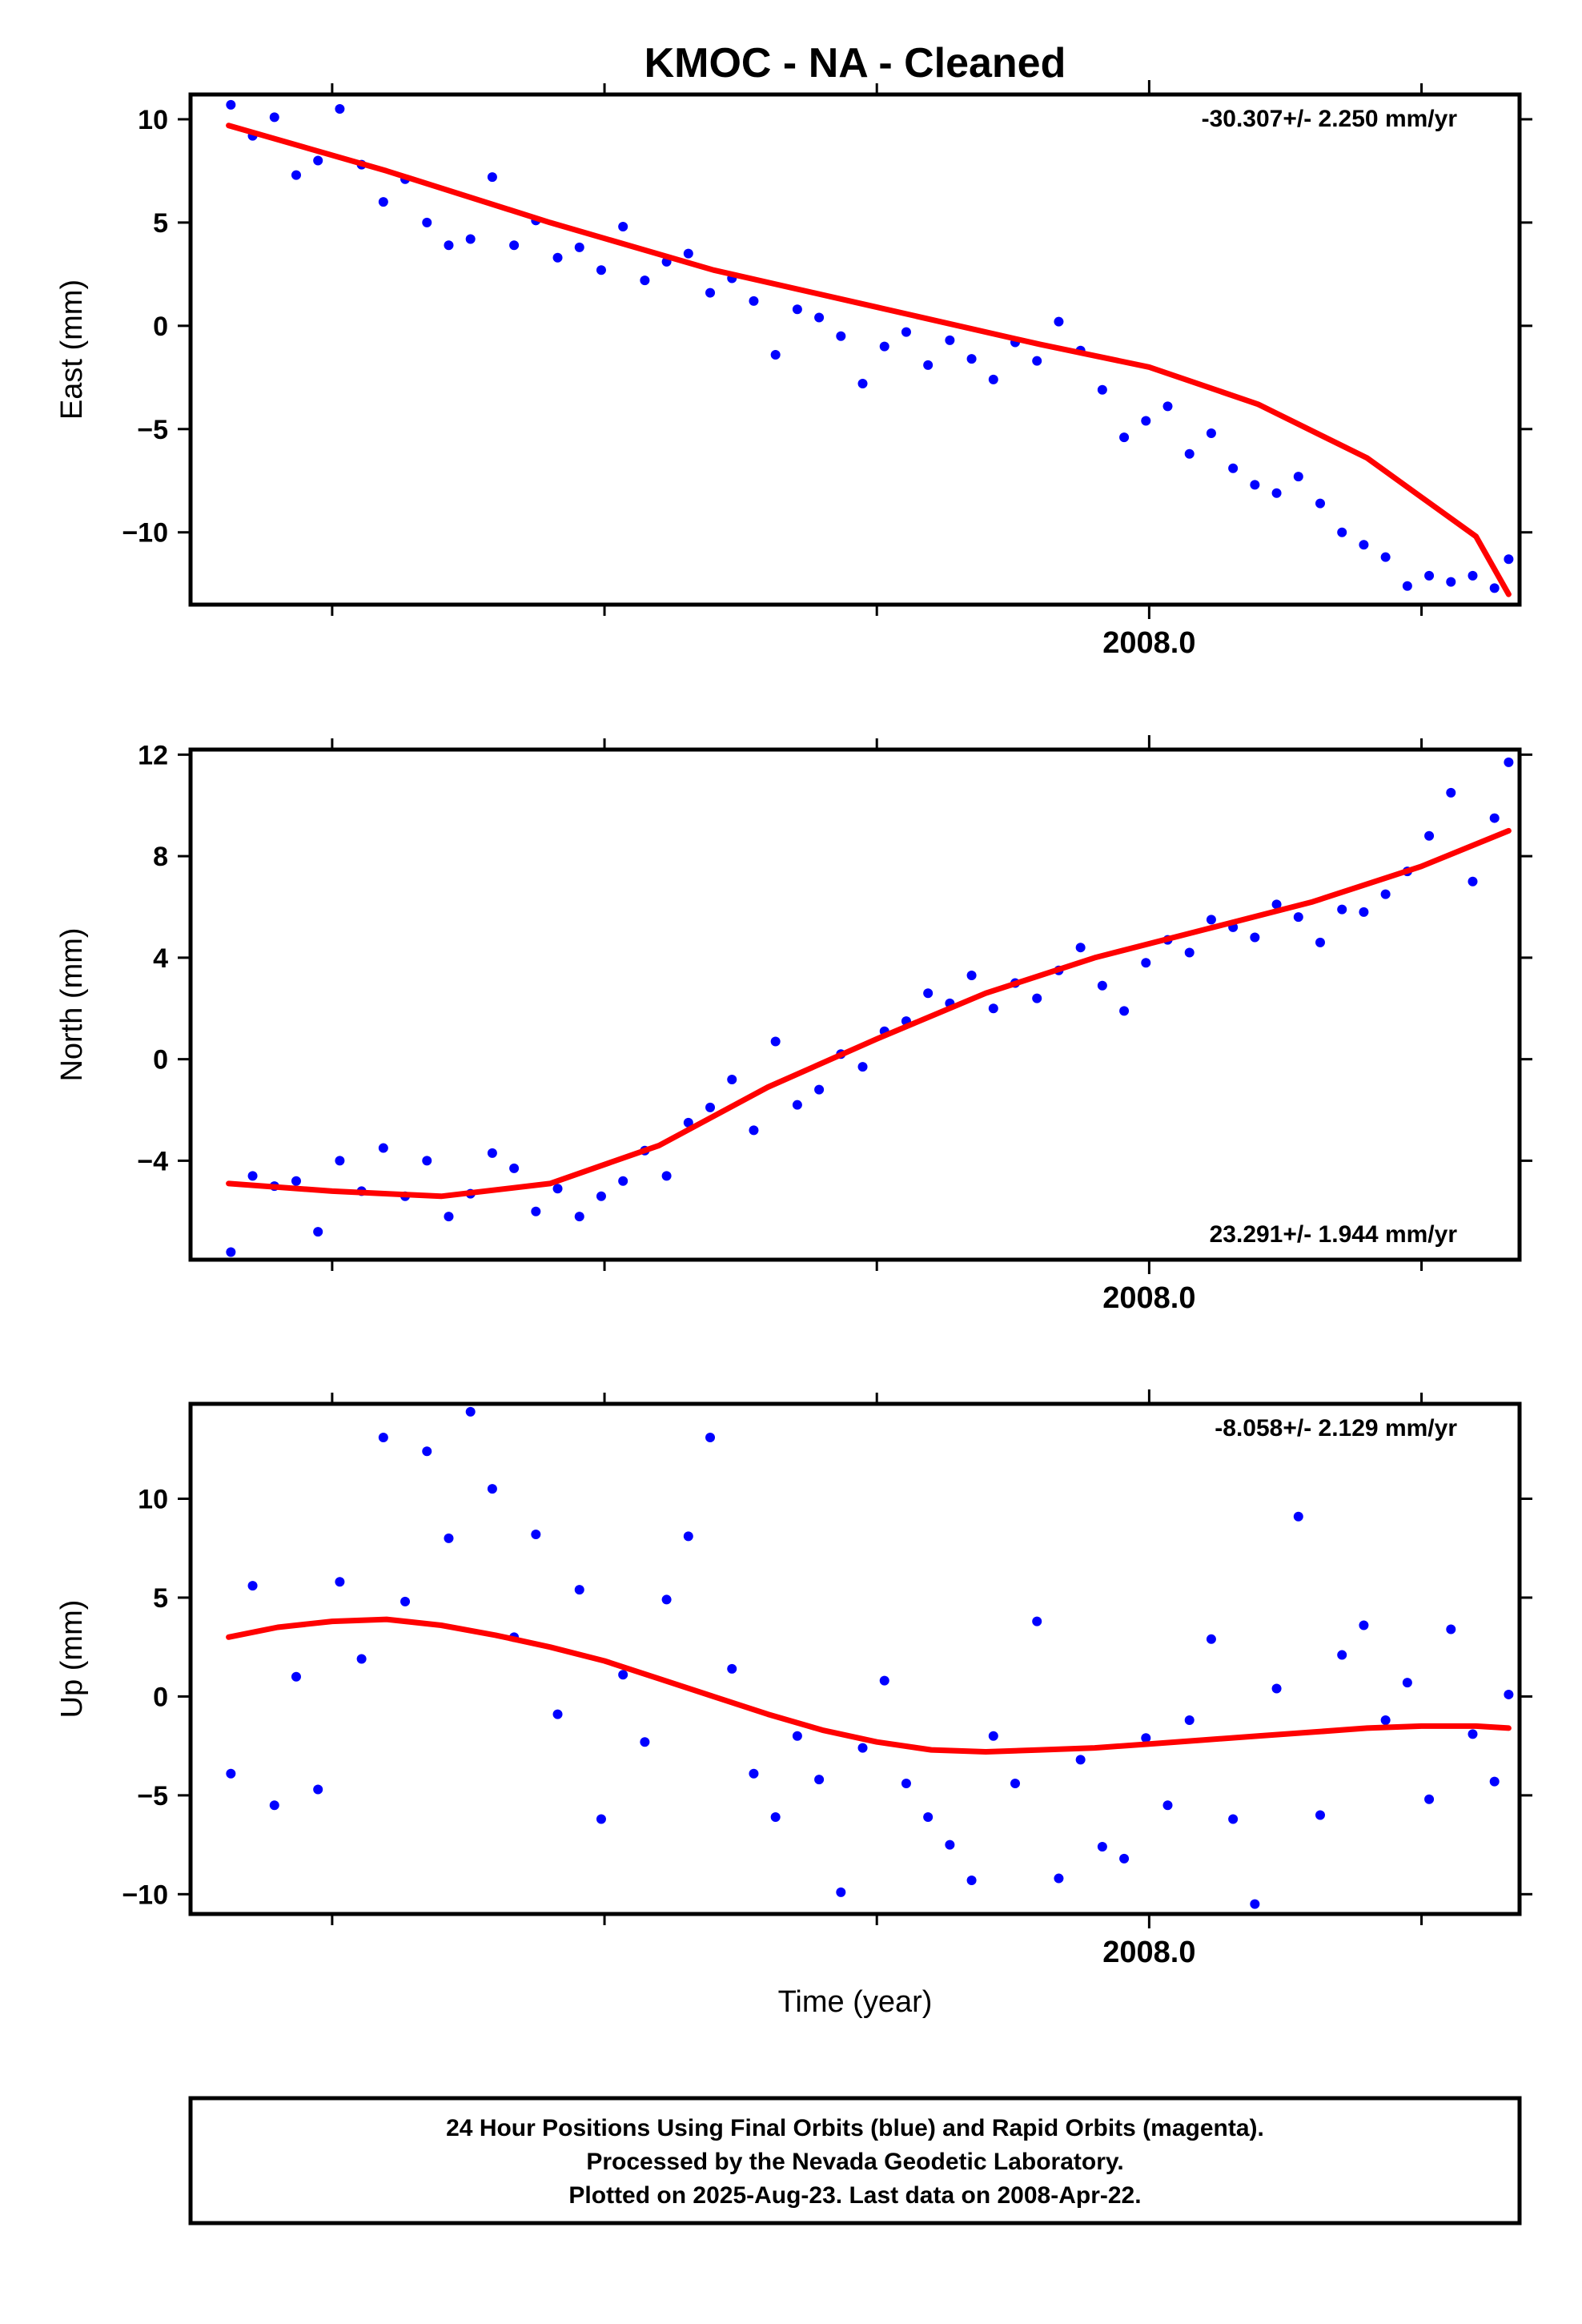 The height and width of the screenshot is (2324, 1582). Describe the element at coordinates (72, 1659) in the screenshot. I see `y-axis-label: Up (mm)` at that location.